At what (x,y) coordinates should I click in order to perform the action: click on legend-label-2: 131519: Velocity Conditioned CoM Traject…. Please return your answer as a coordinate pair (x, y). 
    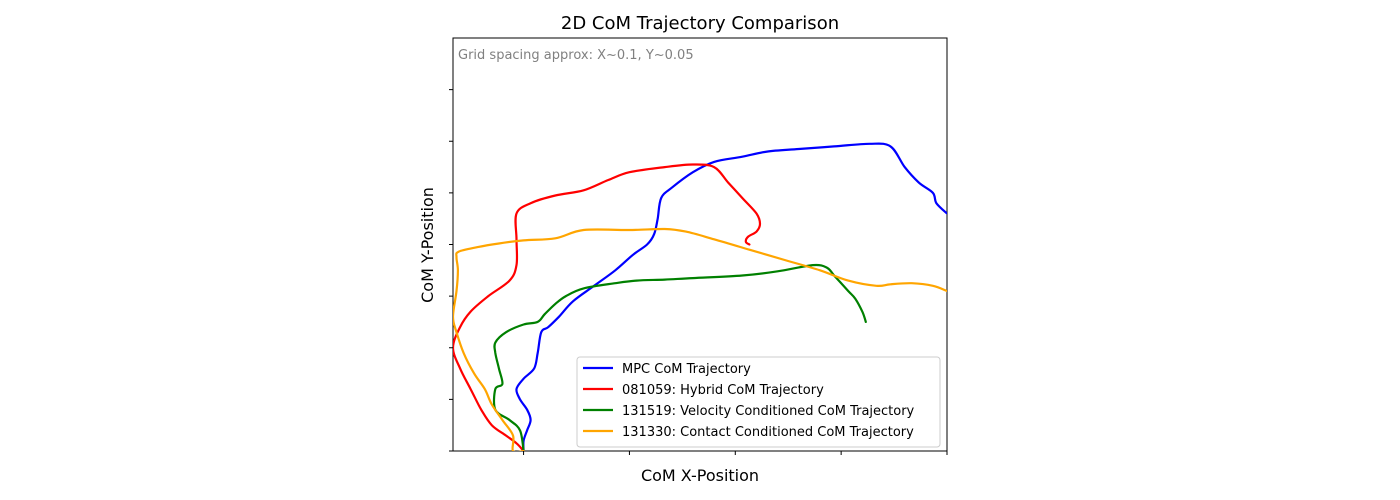
    Looking at the image, I should click on (768, 411).